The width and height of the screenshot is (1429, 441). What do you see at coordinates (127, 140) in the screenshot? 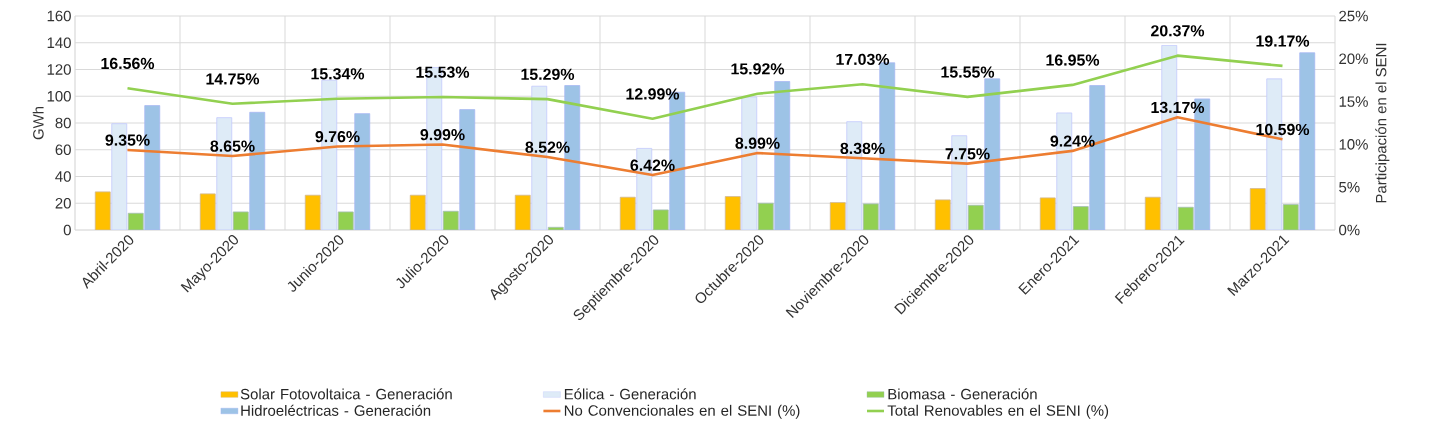
I see `data-label: 9.35%` at bounding box center [127, 140].